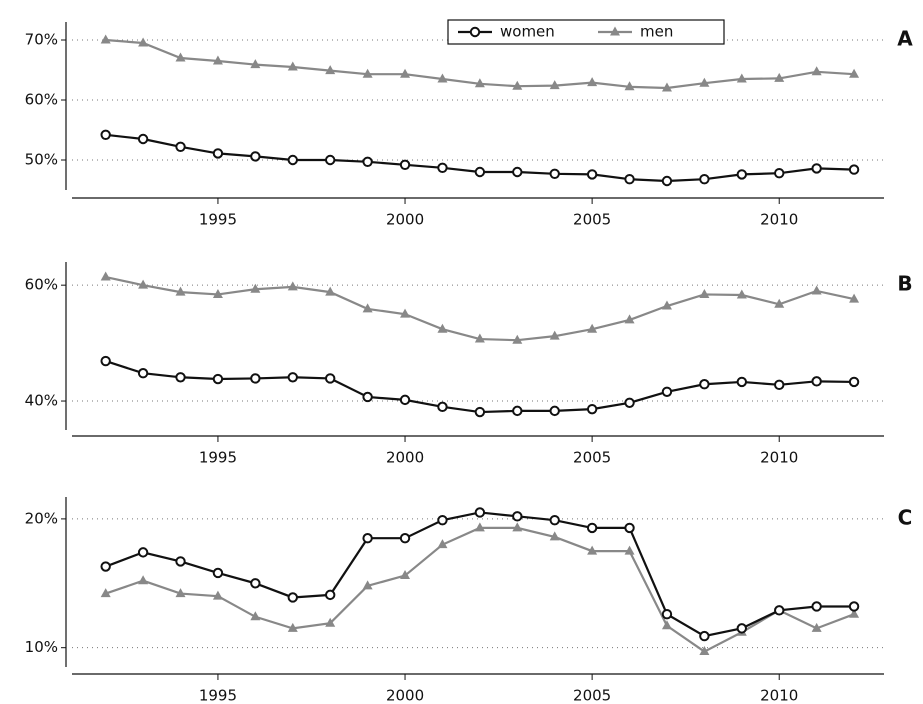  What do you see at coordinates (41, 647) in the screenshot?
I see `y-tick-label: 10%` at bounding box center [41, 647].